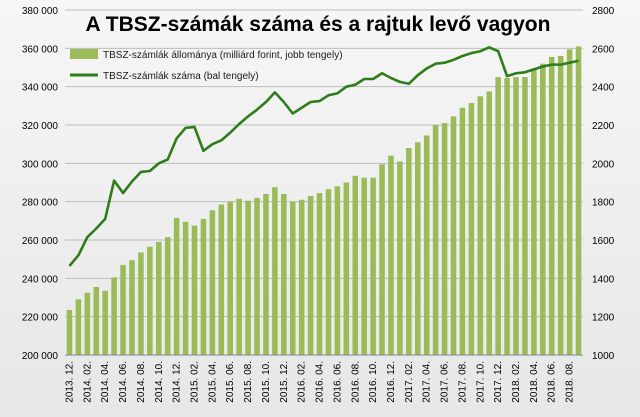  Describe the element at coordinates (552, 382) in the screenshot. I see `x-tick-label: 2018. 06.` at that location.